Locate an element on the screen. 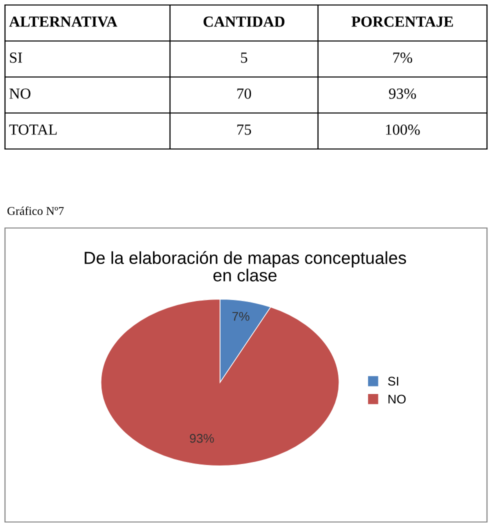 The height and width of the screenshot is (529, 494). text: PORCENTAJE is located at coordinates (402, 21).